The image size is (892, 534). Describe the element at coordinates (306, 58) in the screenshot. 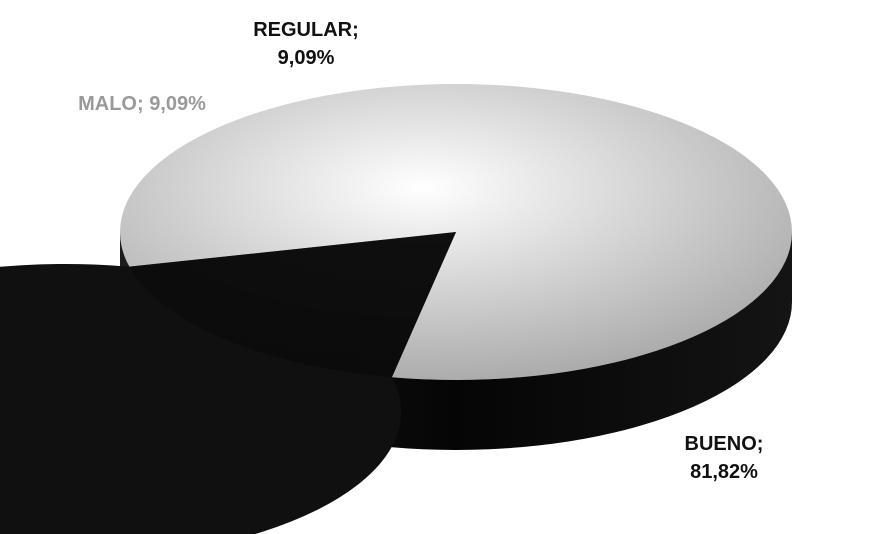

I see `data-label-regular-line2: 9,09%` at that location.